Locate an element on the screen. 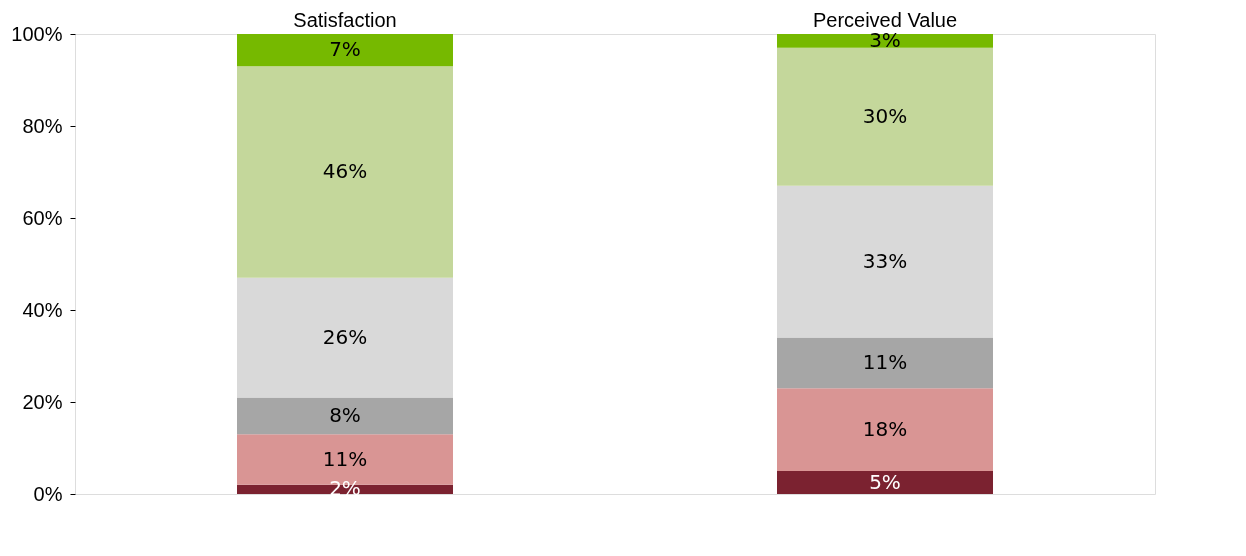 Image resolution: width=1246 pixels, height=556 pixels. y-tick-label: 100% is located at coordinates (37, 33).